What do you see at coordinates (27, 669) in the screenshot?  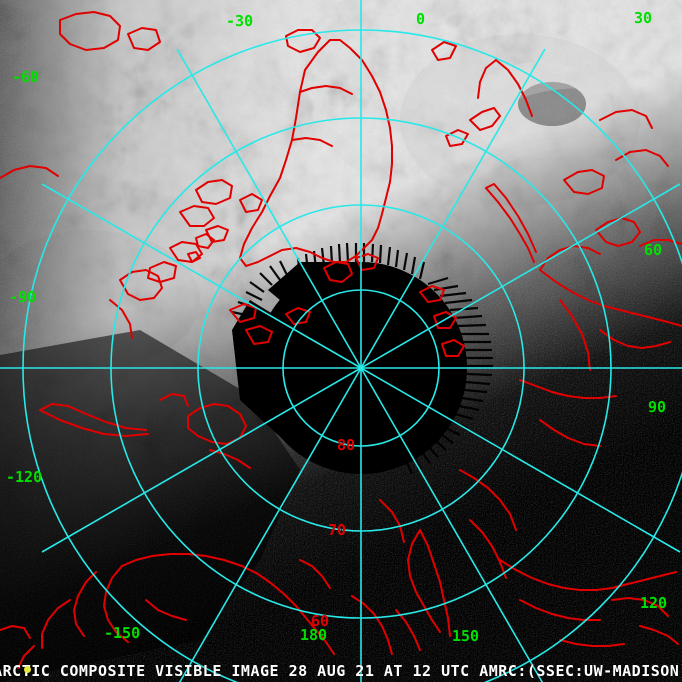 I see `station-marker-dot` at bounding box center [27, 669].